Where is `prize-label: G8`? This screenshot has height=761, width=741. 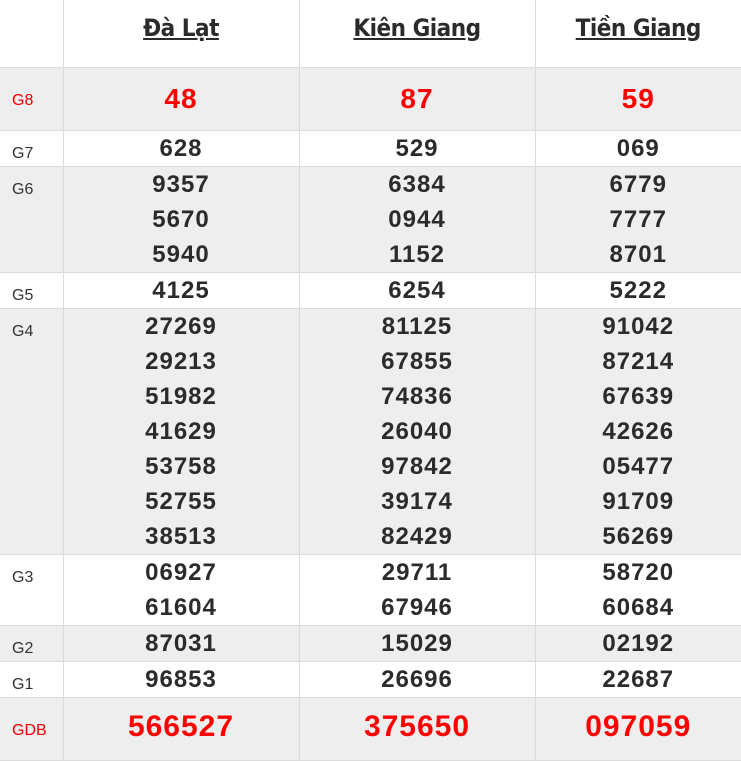 prize-label: G8 is located at coordinates (31, 98).